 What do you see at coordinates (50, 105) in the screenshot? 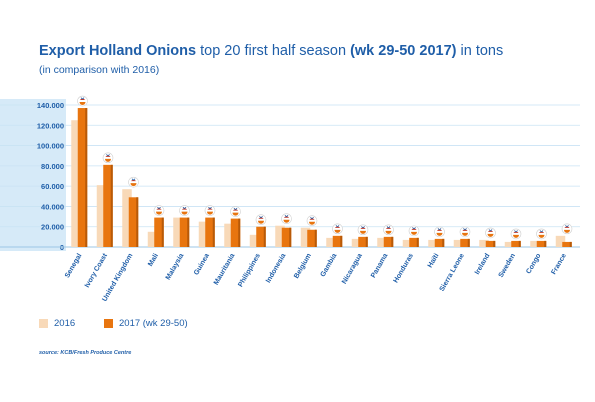
I see `y-tick-label: 140.000` at bounding box center [50, 105].